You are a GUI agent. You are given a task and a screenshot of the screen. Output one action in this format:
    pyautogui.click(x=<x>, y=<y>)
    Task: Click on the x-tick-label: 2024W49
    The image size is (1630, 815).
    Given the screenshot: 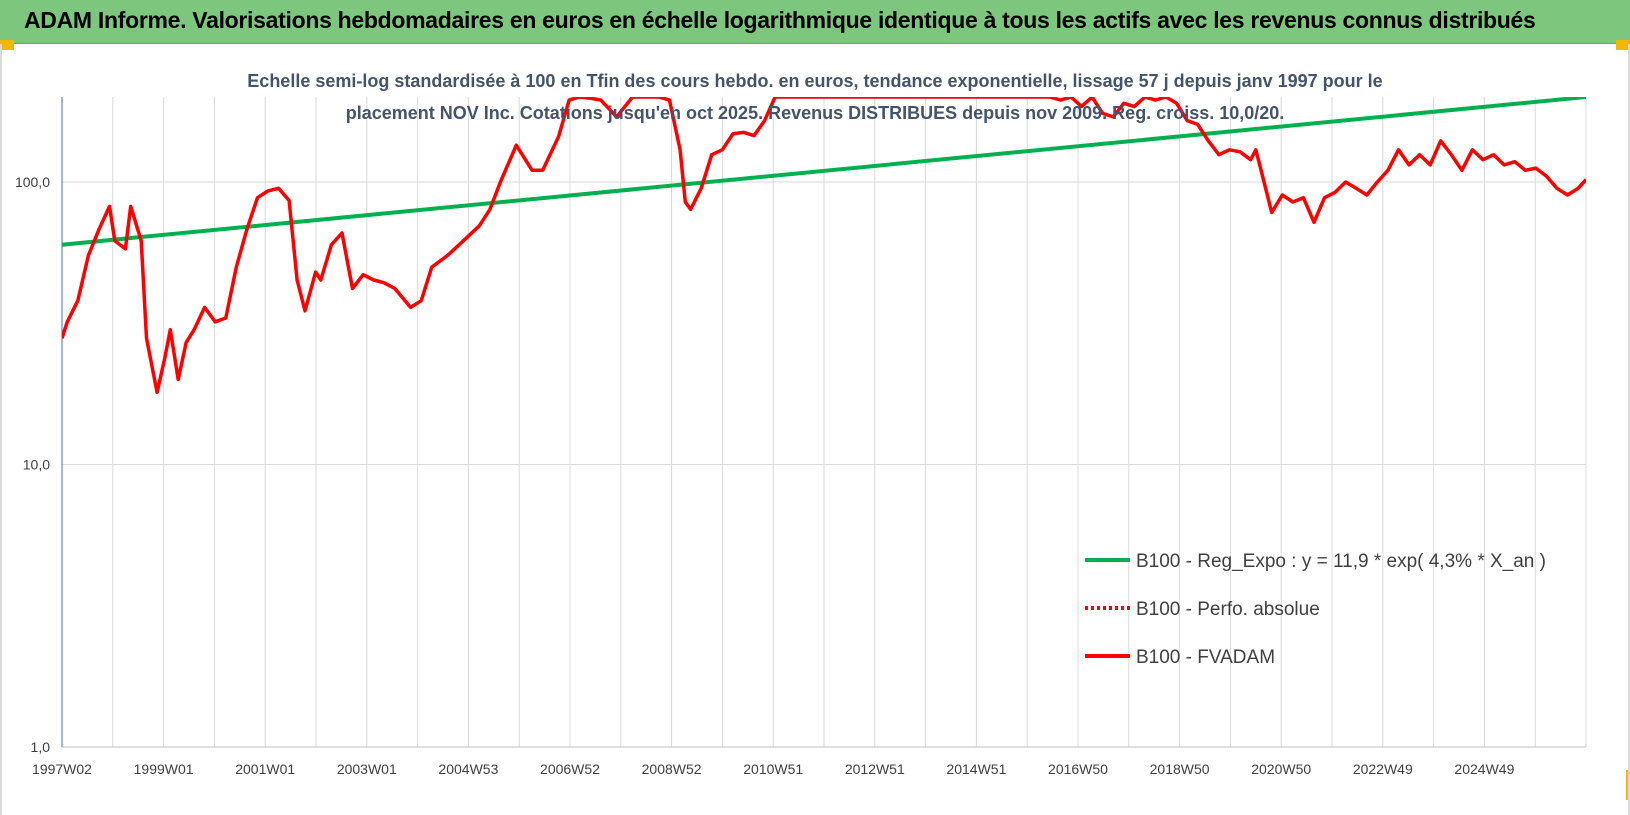 What is the action you would take?
    pyautogui.click(x=1484, y=769)
    